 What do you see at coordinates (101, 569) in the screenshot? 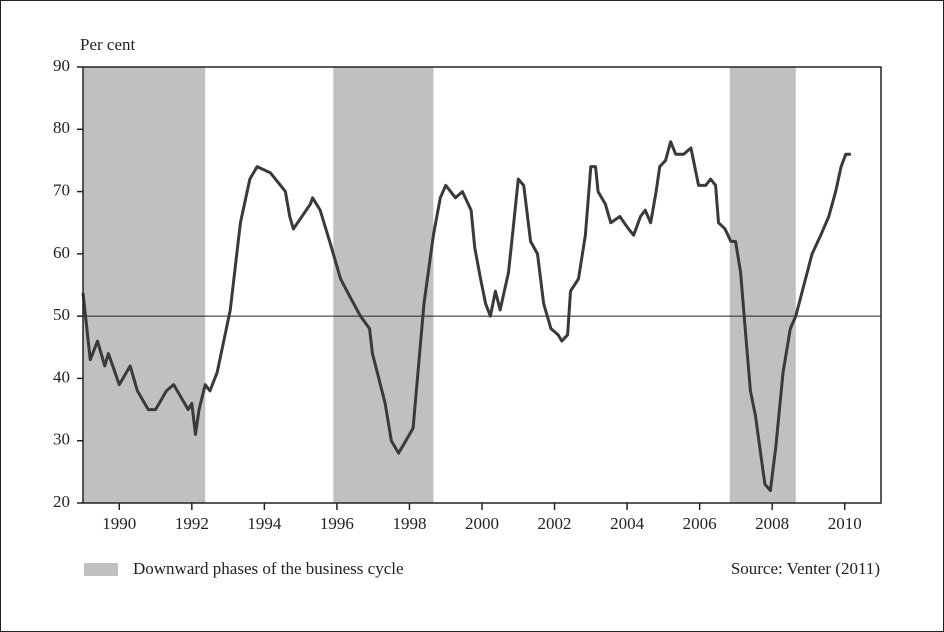
I see `legend-swatch` at bounding box center [101, 569].